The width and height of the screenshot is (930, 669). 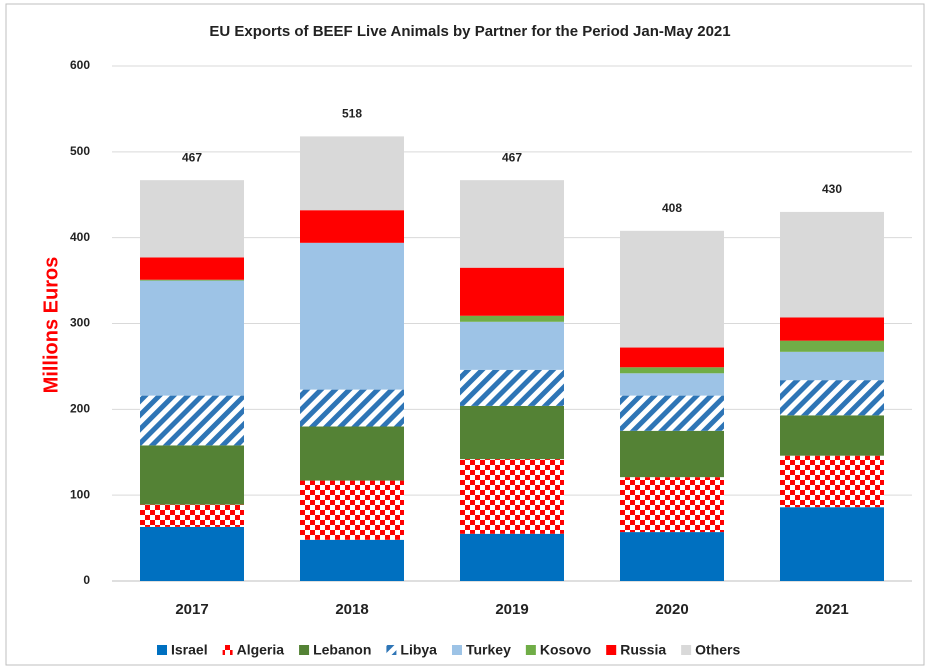 I want to click on y-tick-label: 400, so click(x=80, y=237).